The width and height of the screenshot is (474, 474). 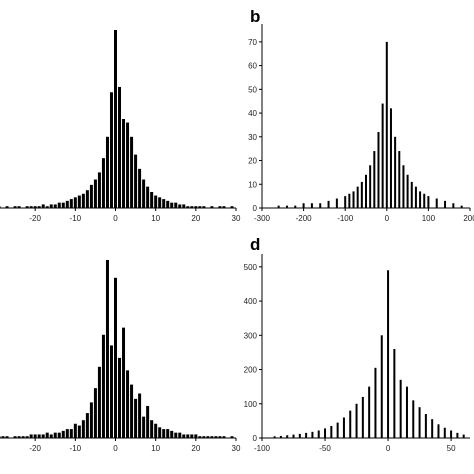 I want to click on y-tick-label: 200, so click(x=251, y=370).